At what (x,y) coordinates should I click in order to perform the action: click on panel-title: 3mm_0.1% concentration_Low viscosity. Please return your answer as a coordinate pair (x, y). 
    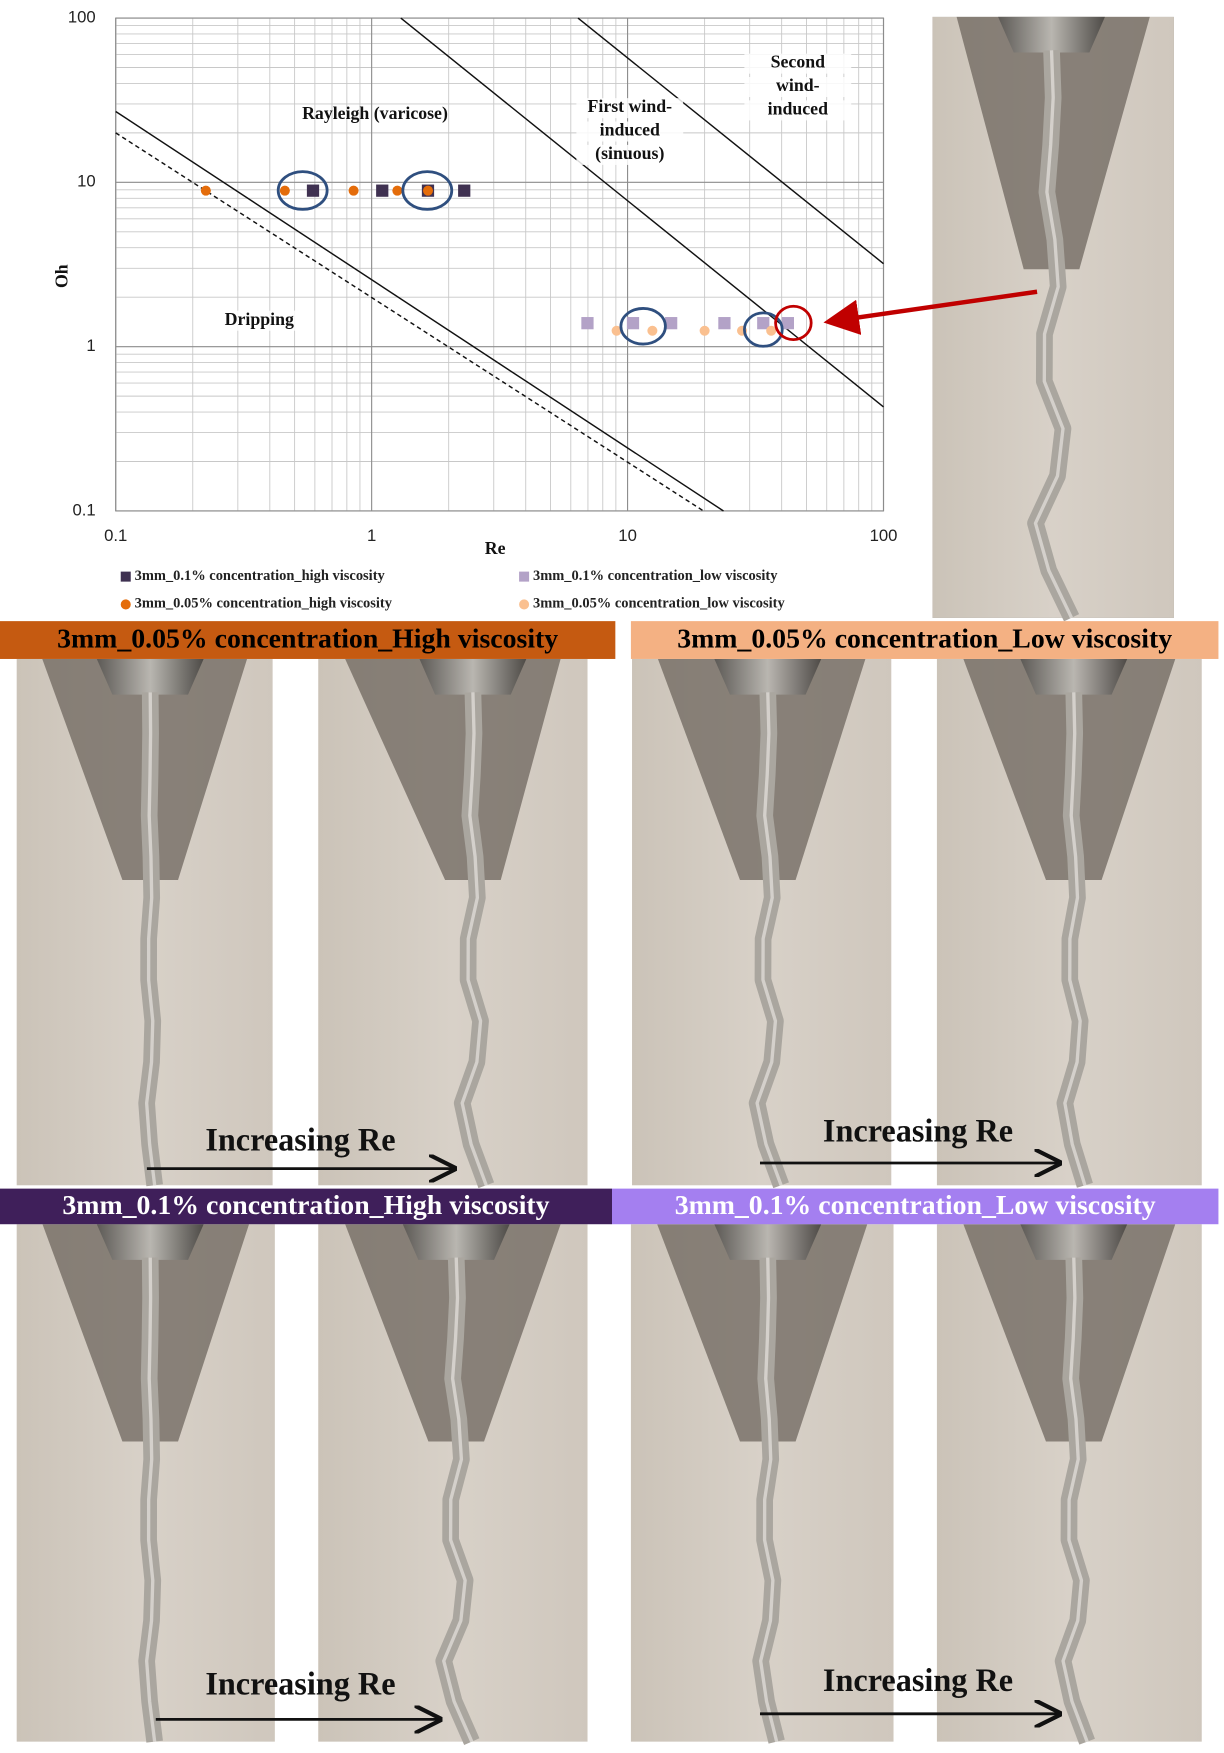
    Looking at the image, I should click on (915, 1205).